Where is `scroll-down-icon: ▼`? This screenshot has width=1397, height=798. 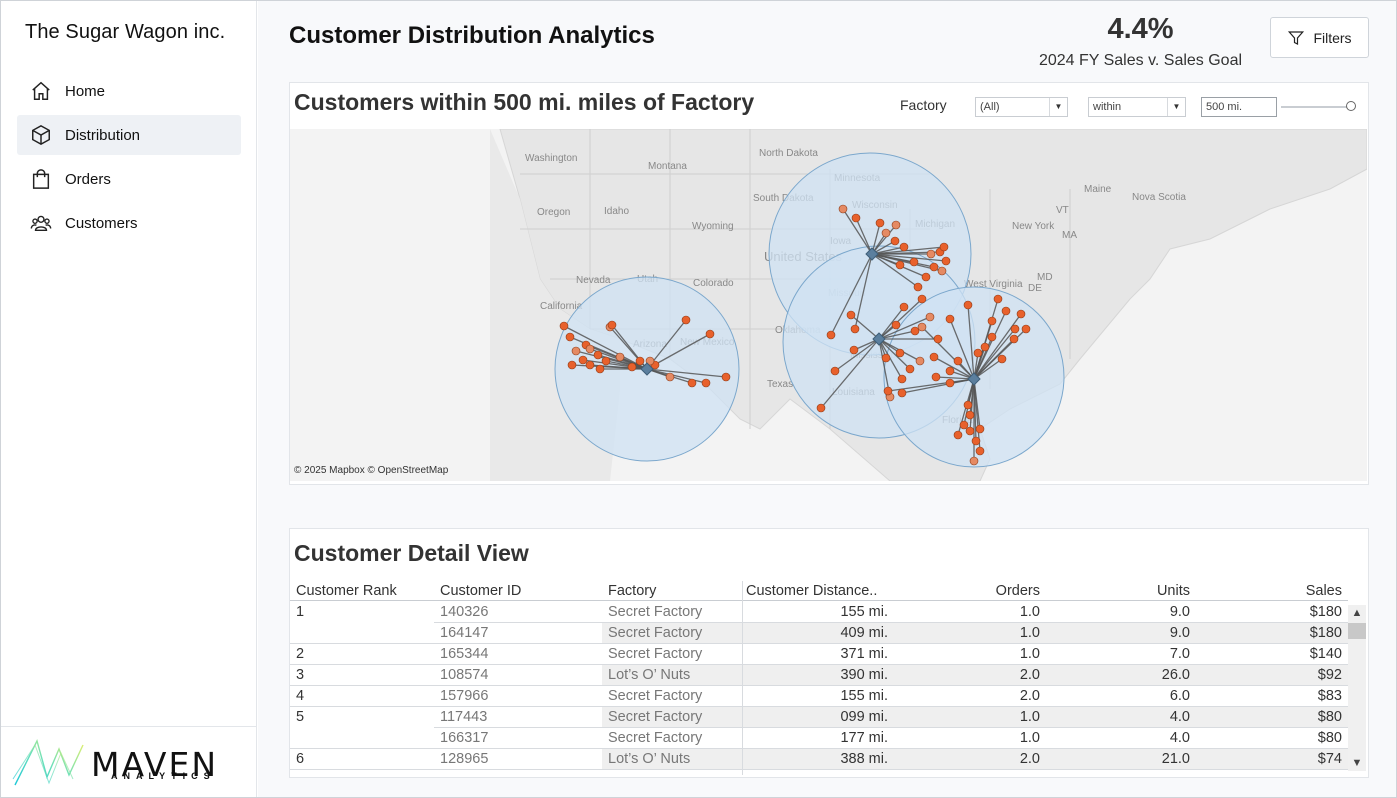
scroll-down-icon: ▼ is located at coordinates (1357, 763).